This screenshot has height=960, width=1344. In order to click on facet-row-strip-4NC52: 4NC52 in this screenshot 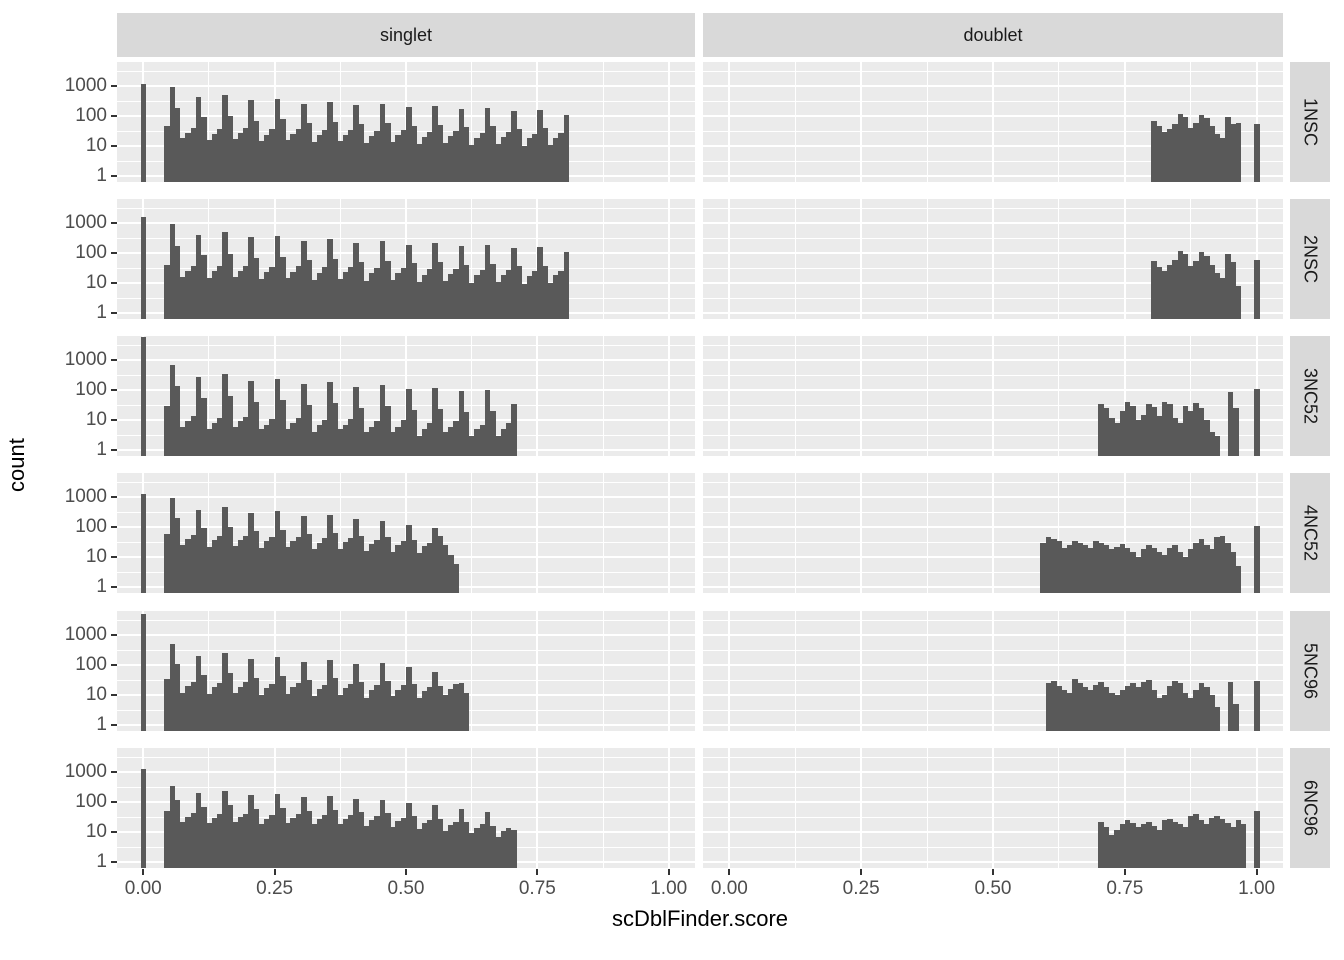, I will do `click(1310, 533)`.